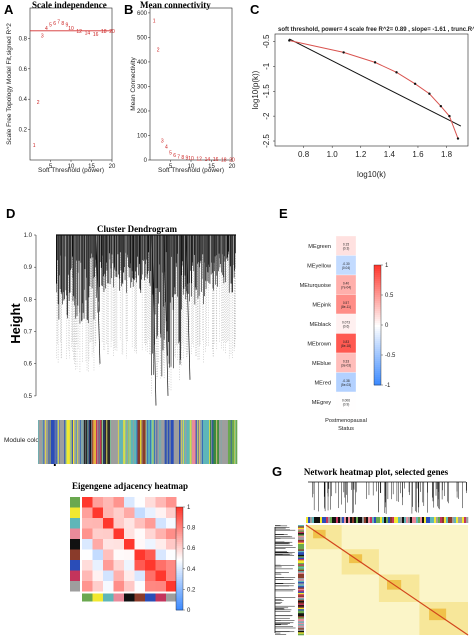 This screenshot has height=639, width=474. Describe the element at coordinates (211, 167) in the screenshot. I see `panel-b-xtick-label: 15` at that location.